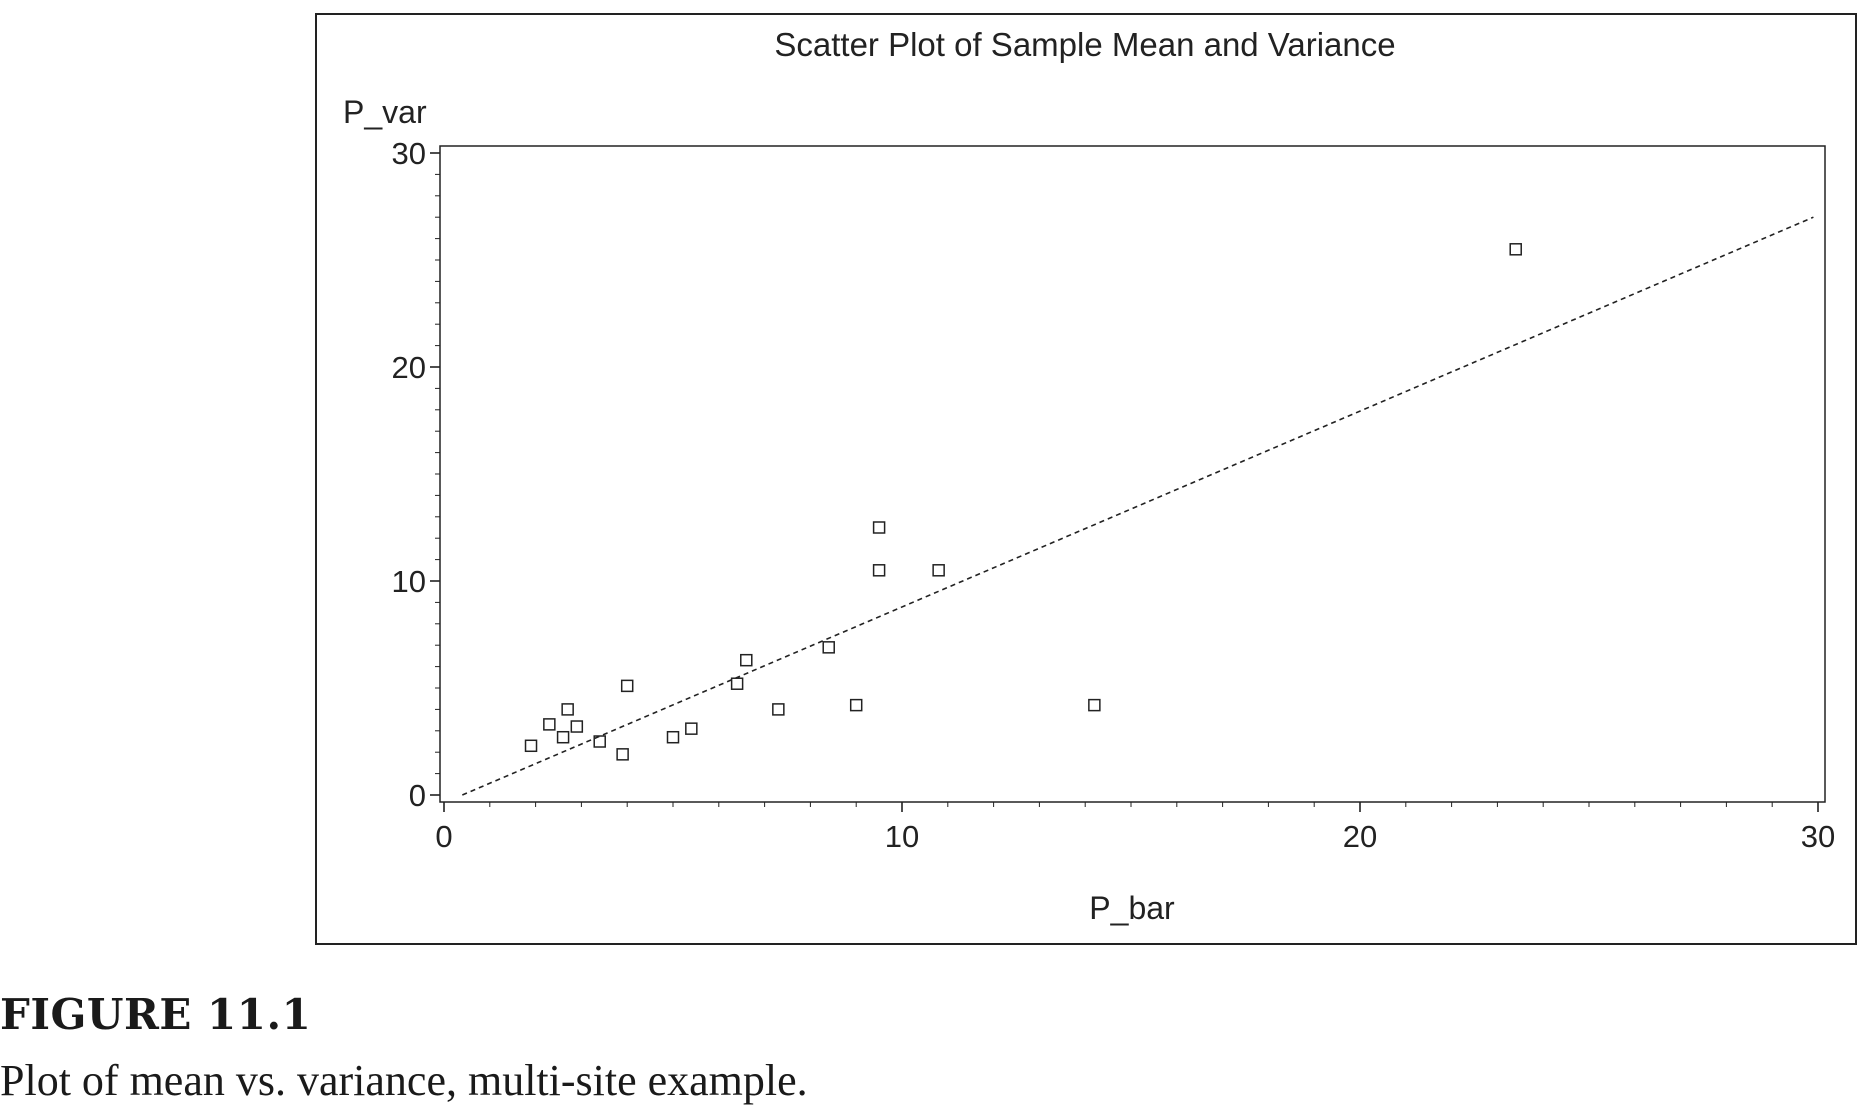  I want to click on x-axis-ticks: 0 10 20 30, so click(1135, 828).